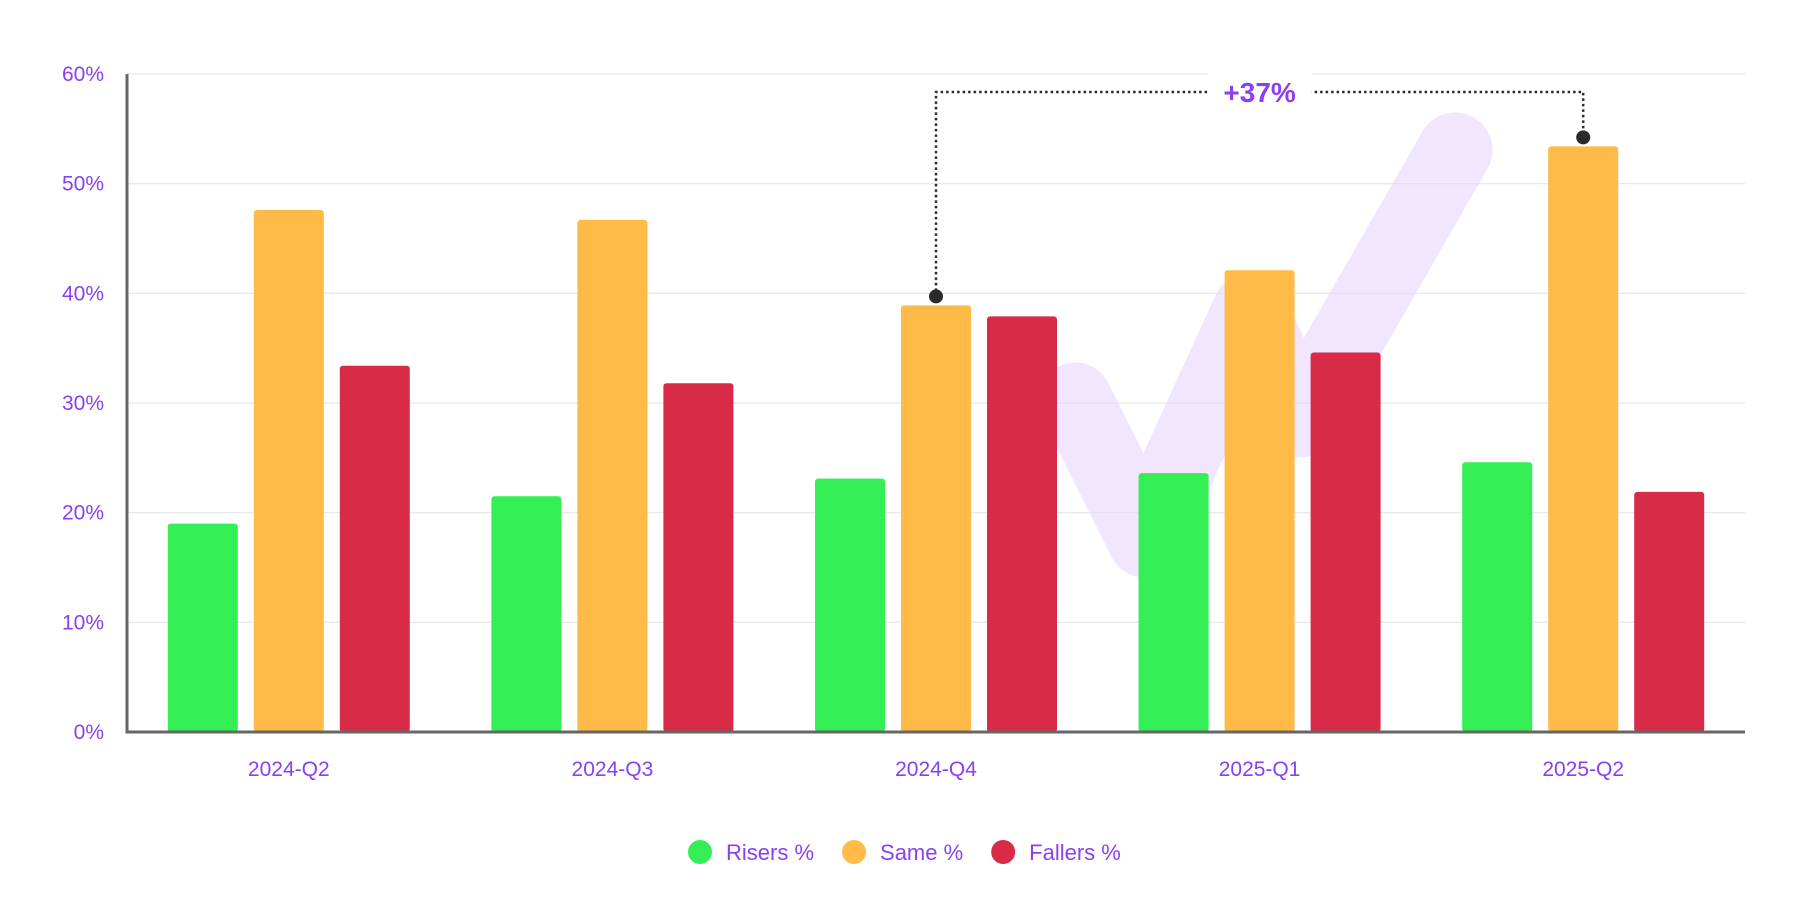 This screenshot has height=900, width=1800. I want to click on bar-same-2024-q2, so click(288, 470).